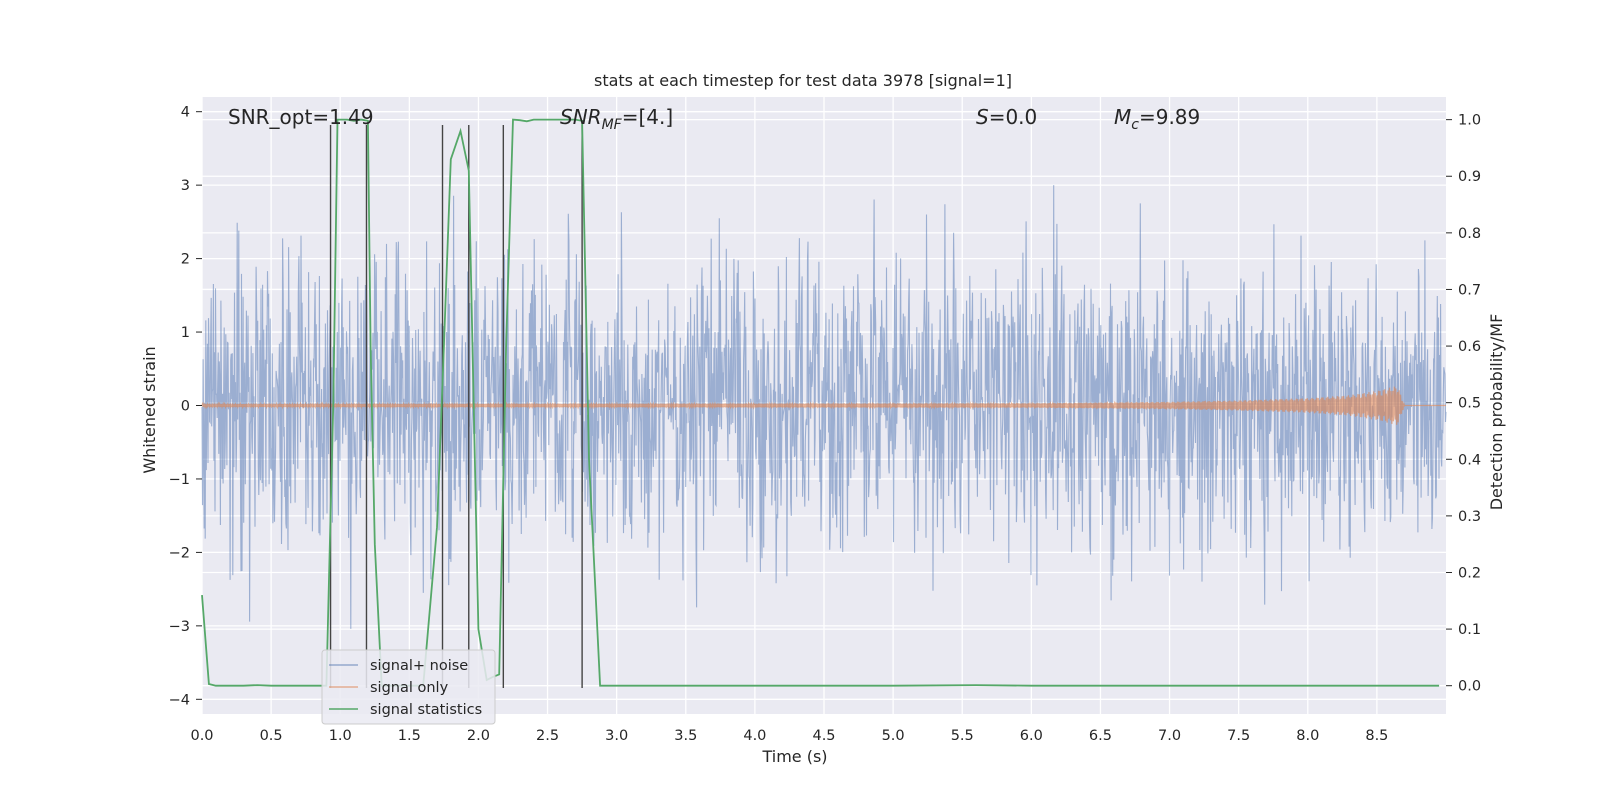 The image size is (1600, 800). I want to click on x-tick-label: 5.0, so click(893, 736).